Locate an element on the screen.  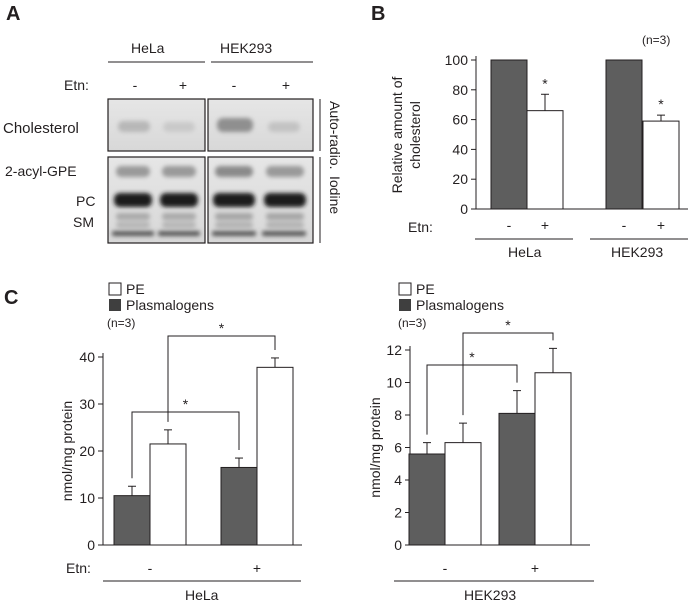
y-tick-label: 30 is located at coordinates (87, 404).